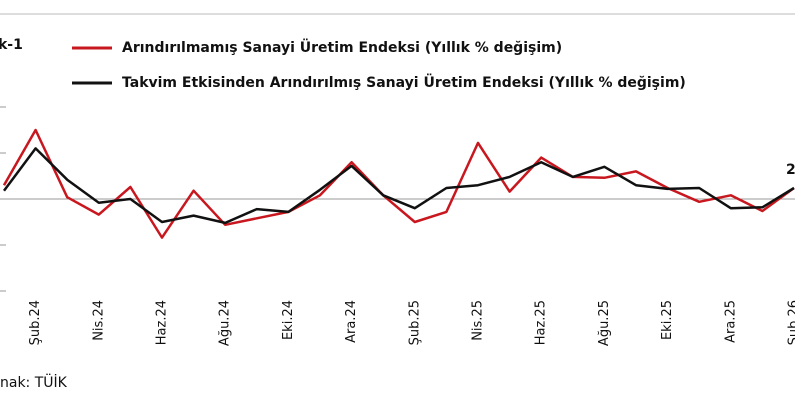 This screenshot has width=795, height=400. What do you see at coordinates (225, 323) in the screenshot?
I see `x-tick-label: Ağu.24` at bounding box center [225, 323].